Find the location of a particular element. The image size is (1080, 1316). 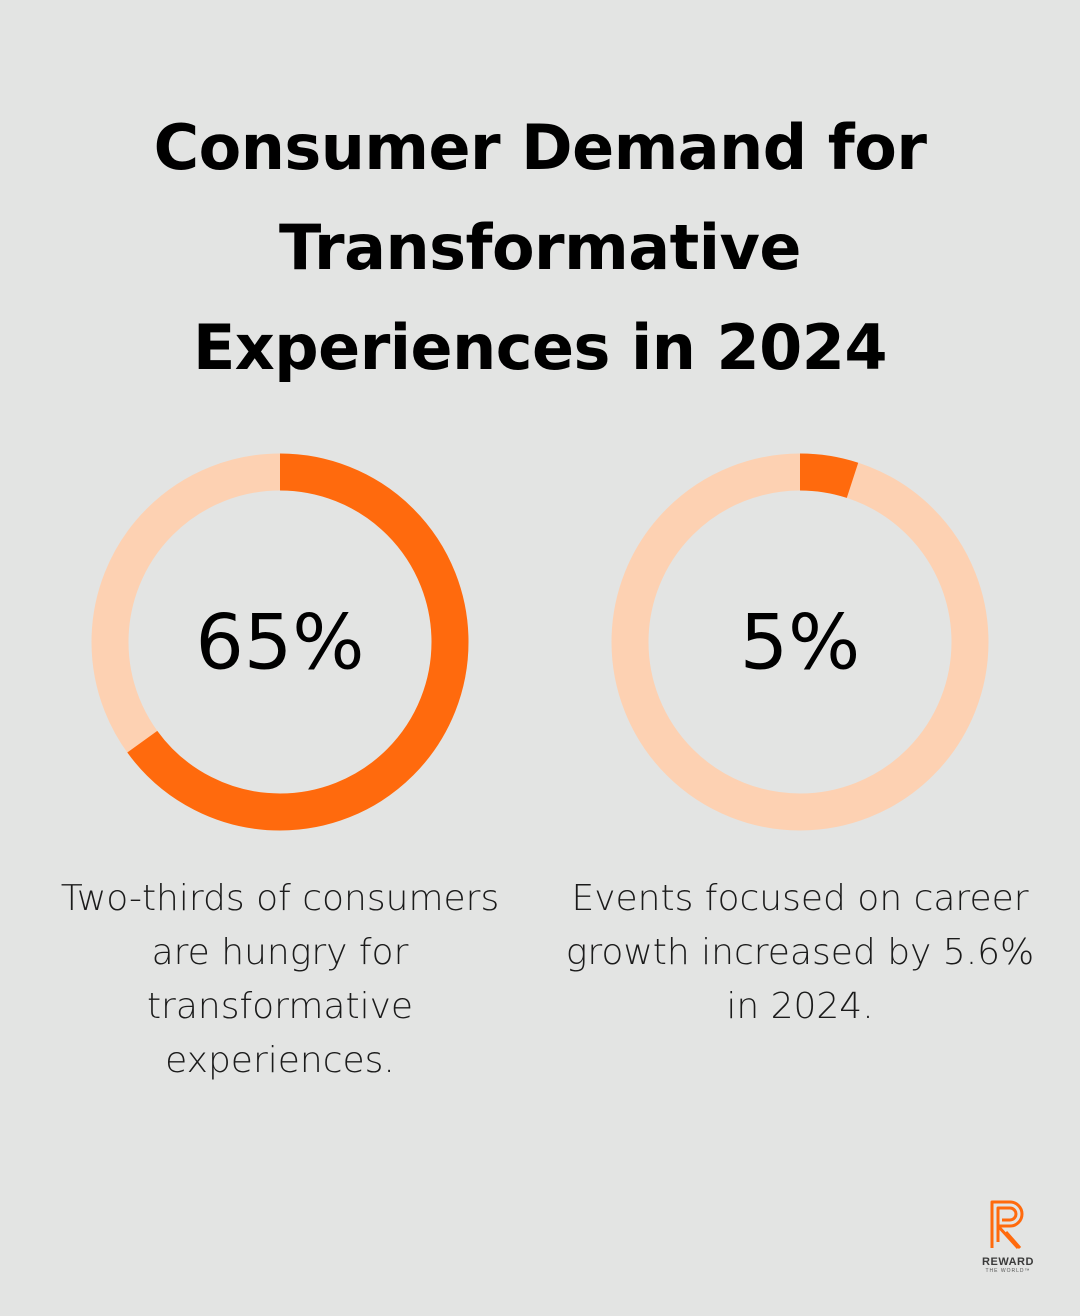

reward-the-world-logo: REWARD THE WORLD™ is located at coordinates (1008, 1243).